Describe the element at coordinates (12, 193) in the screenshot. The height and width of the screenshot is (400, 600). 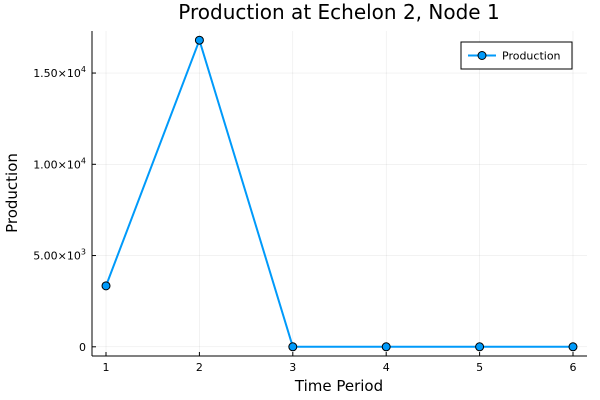
I see `y-axis-title: Production` at that location.